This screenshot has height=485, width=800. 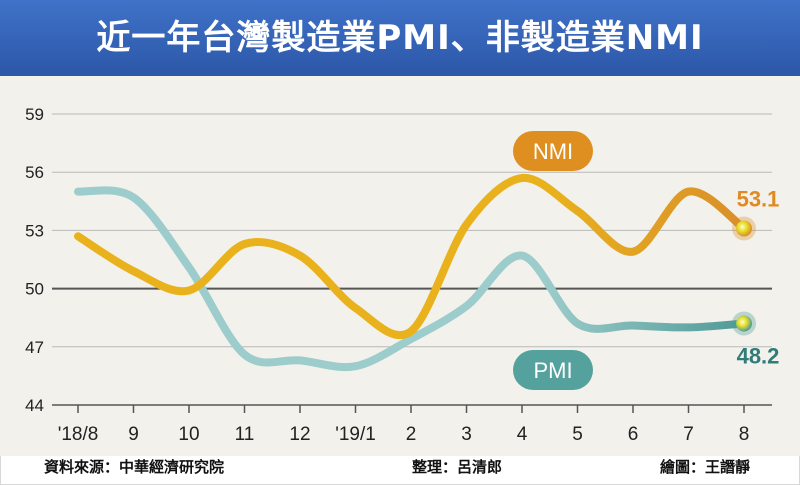 What do you see at coordinates (34, 405) in the screenshot?
I see `y-tick-label: 44` at bounding box center [34, 405].